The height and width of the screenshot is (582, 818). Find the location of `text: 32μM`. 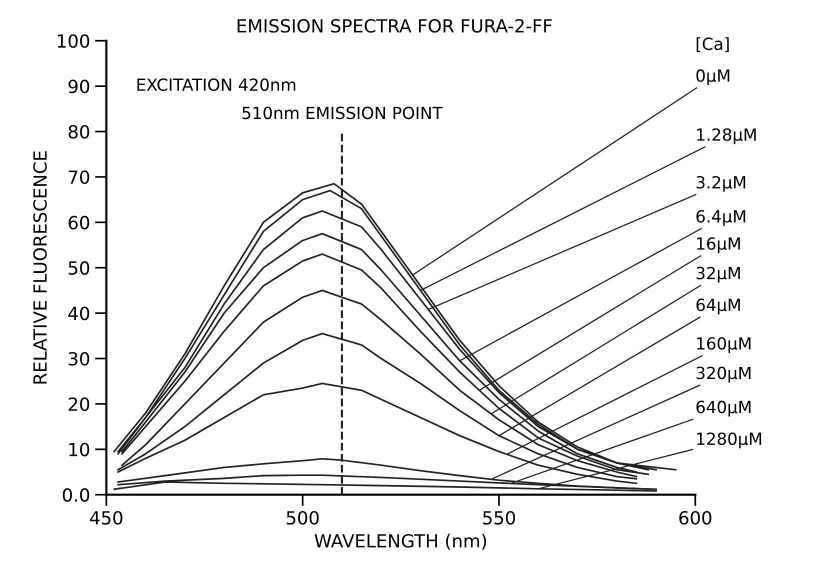

text: 32μM is located at coordinates (718, 274).